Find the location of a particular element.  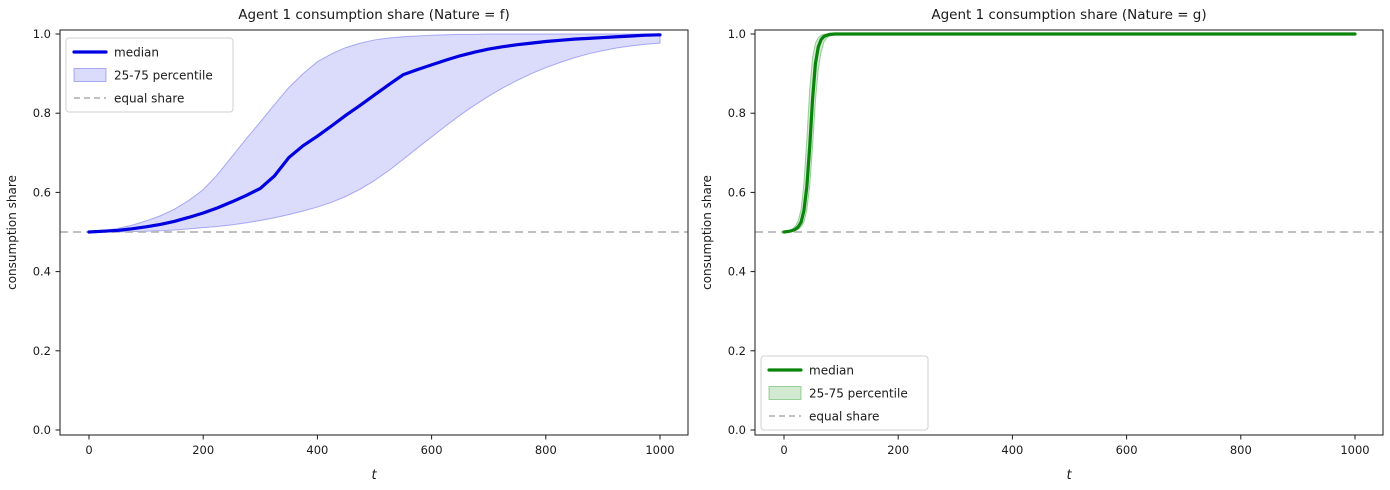

plot-title: Agent 1 consumption share (Nature = f) is located at coordinates (374, 15).